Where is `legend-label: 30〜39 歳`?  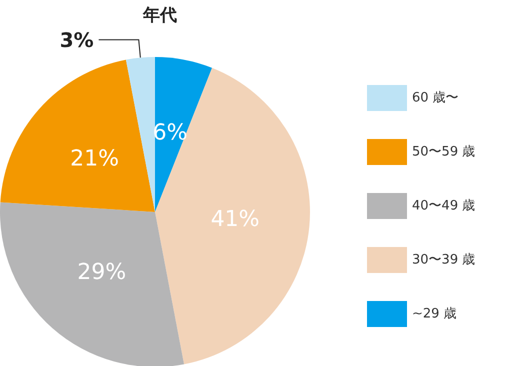
legend-label: 30〜39 歳 is located at coordinates (444, 260).